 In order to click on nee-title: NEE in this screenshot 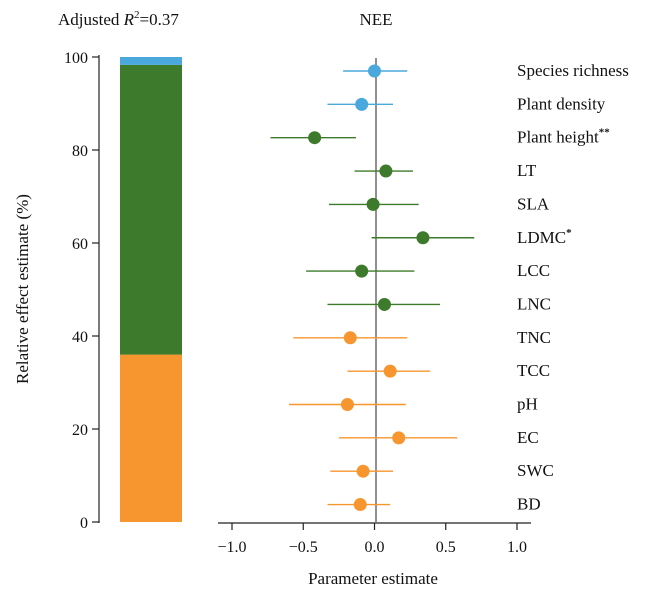, I will do `click(375, 19)`.